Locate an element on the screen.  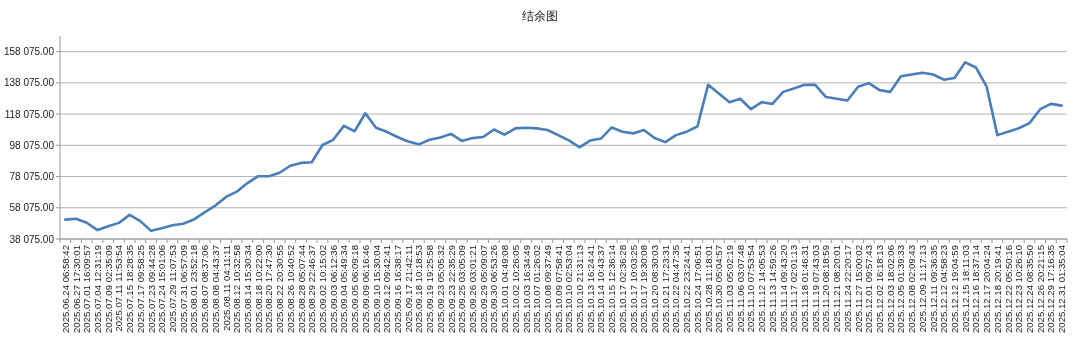
x-tick-label: 2025.11.18 01:46:31 is located at coordinates (805, 289).